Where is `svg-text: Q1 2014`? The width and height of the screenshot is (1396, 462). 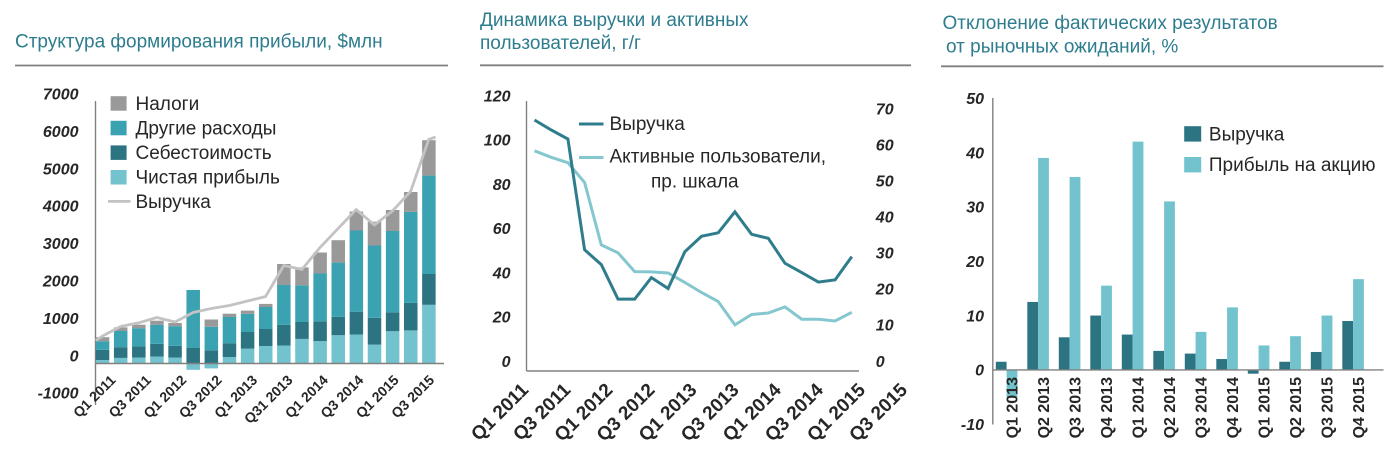 svg-text: Q1 2014 is located at coordinates (1139, 407).